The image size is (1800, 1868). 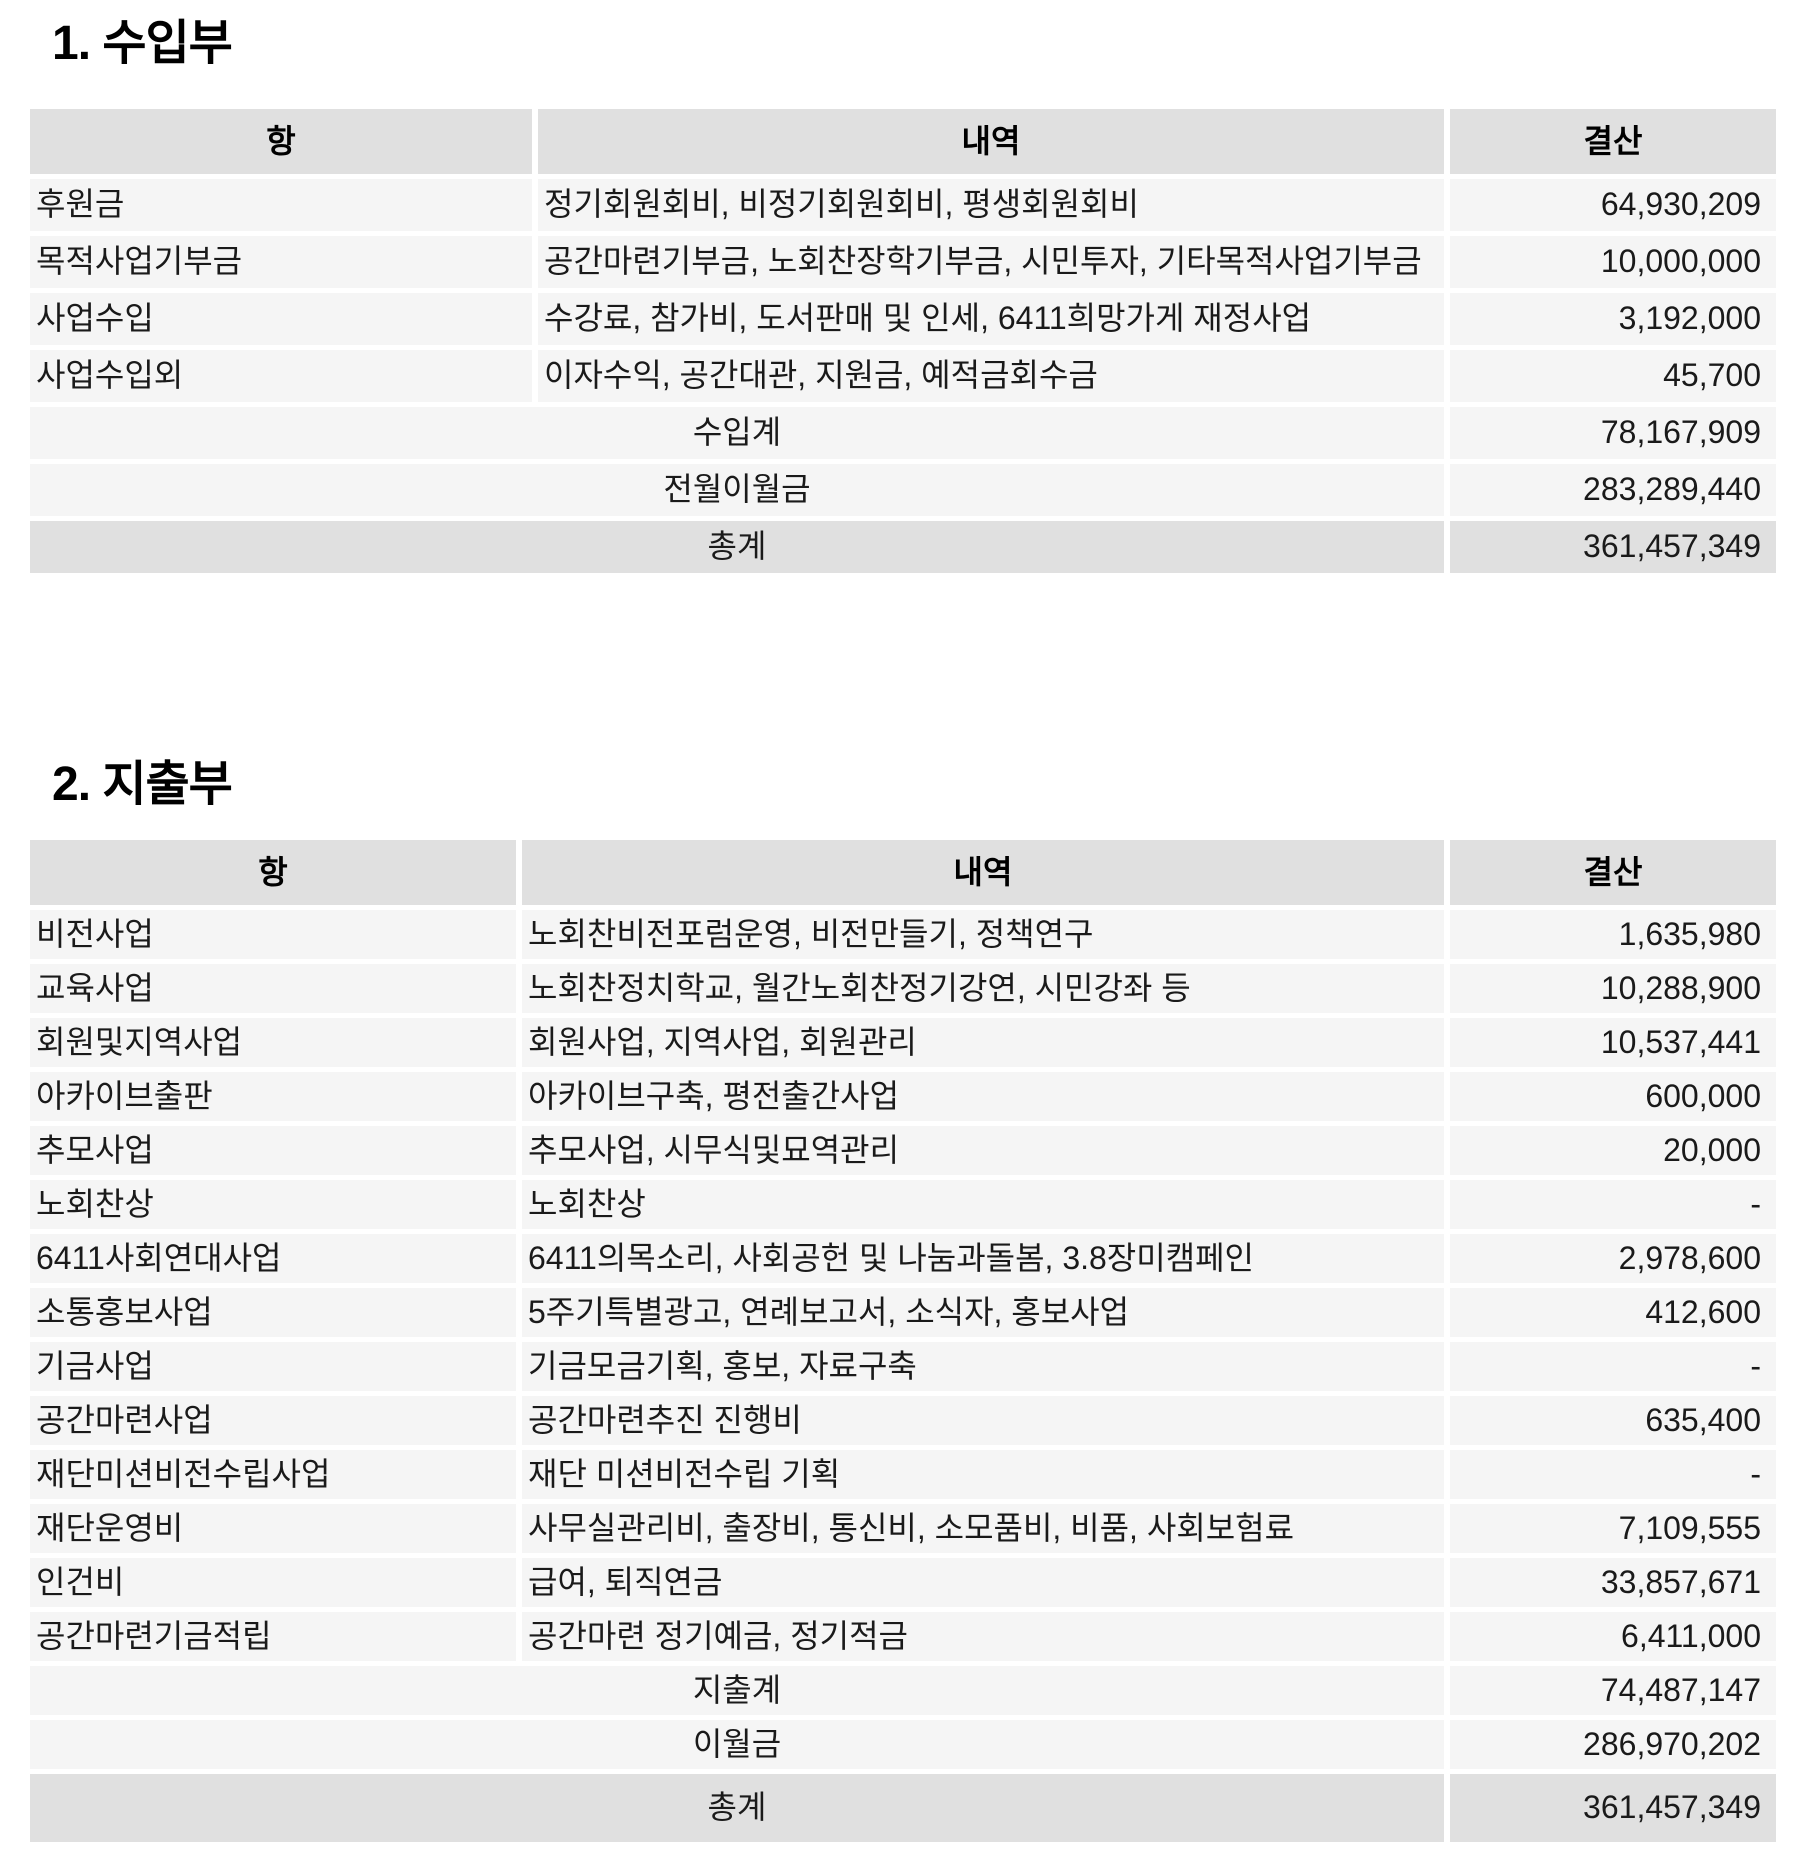 I want to click on expense-row-detail: 추모사업, 시무식및묘역관리, so click(x=983, y=1150).